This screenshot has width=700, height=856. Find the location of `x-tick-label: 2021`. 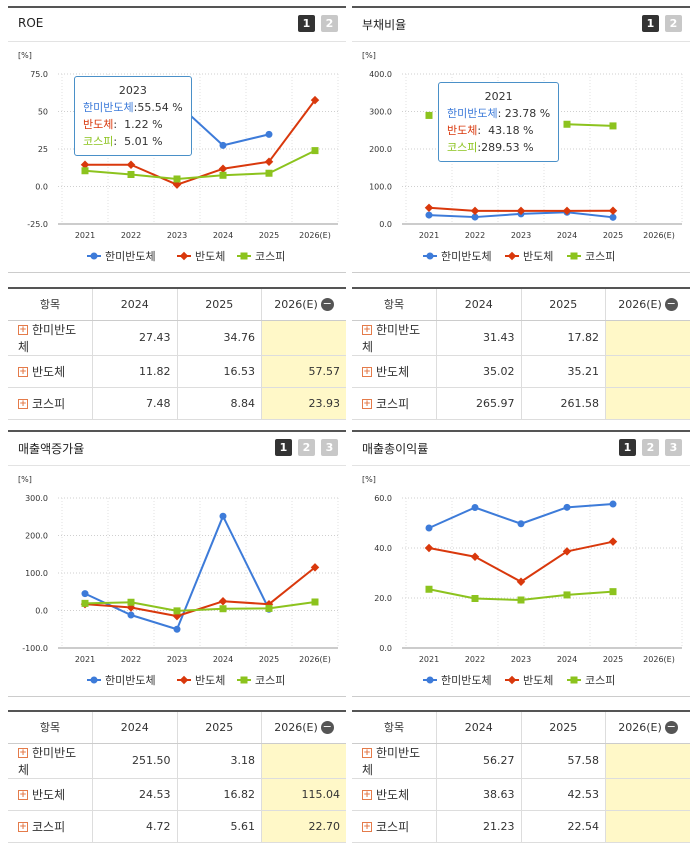

x-tick-label: 2021 is located at coordinates (429, 235).